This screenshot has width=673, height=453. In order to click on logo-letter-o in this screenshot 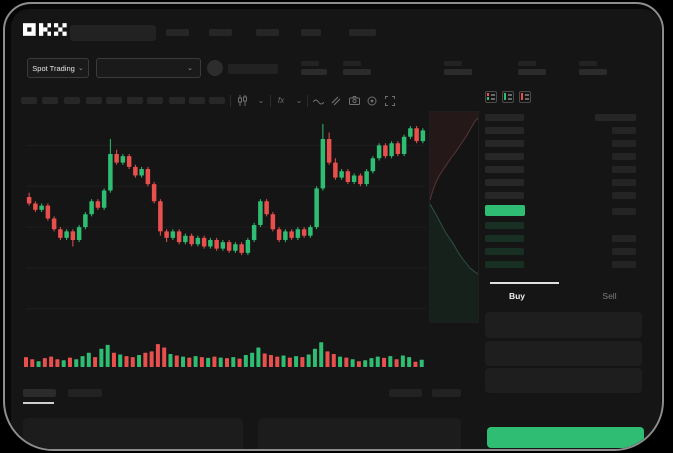, I will do `click(29, 29)`.